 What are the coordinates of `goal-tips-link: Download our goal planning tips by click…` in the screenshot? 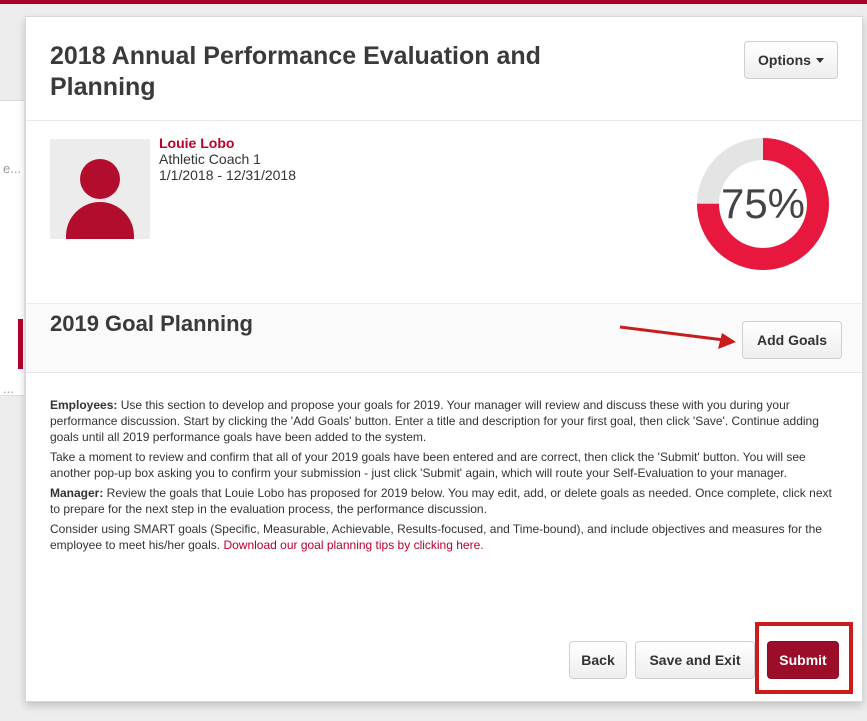 It's located at (353, 545).